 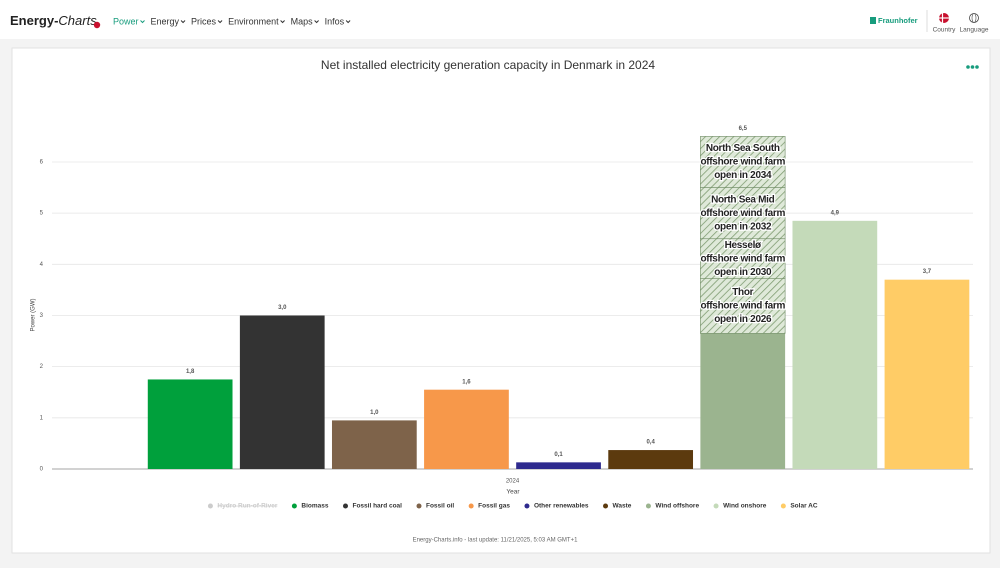 I want to click on legend-label: Solar AC, so click(x=804, y=506).